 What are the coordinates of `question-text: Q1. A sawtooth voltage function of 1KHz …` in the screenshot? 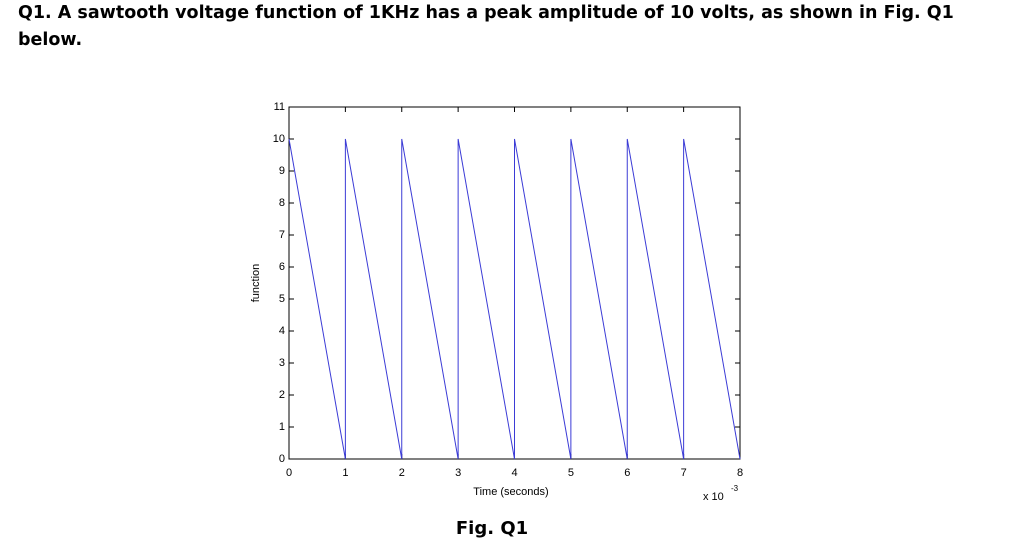 It's located at (486, 26).